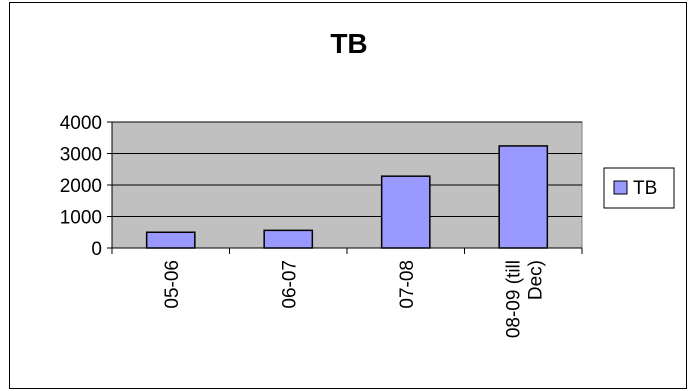 Image resolution: width=689 pixels, height=391 pixels. What do you see at coordinates (524, 299) in the screenshot?
I see `x-tick-label: 08-09 (tillDec)` at bounding box center [524, 299].